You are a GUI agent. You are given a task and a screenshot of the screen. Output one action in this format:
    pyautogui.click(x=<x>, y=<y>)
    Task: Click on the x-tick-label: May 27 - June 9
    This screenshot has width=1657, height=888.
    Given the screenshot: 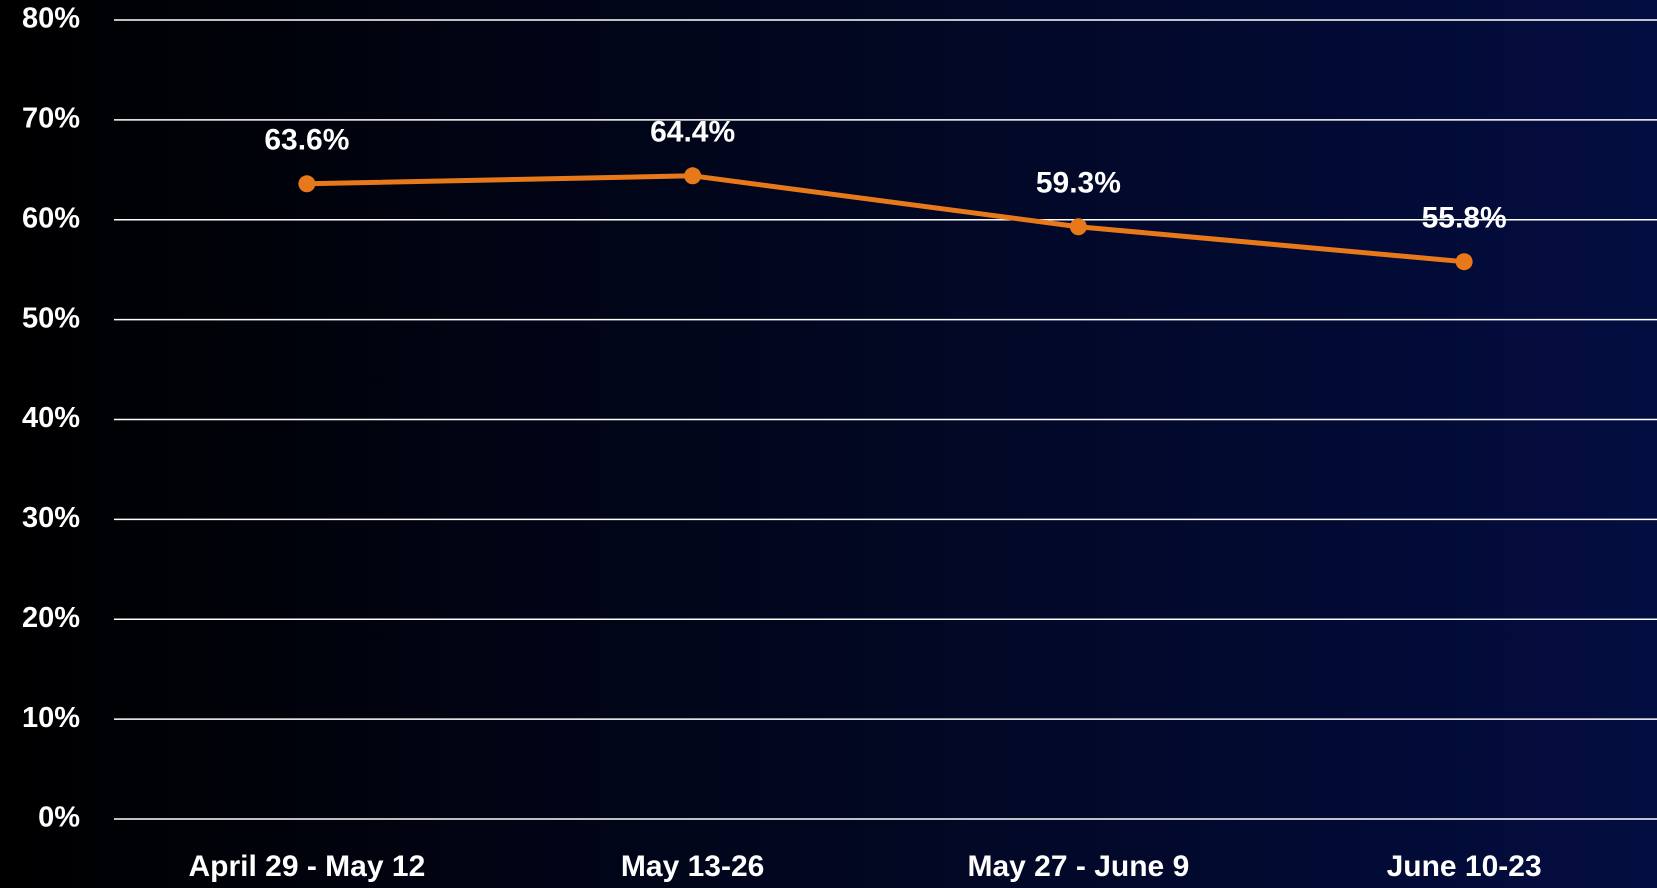 What is the action you would take?
    pyautogui.click(x=1078, y=866)
    